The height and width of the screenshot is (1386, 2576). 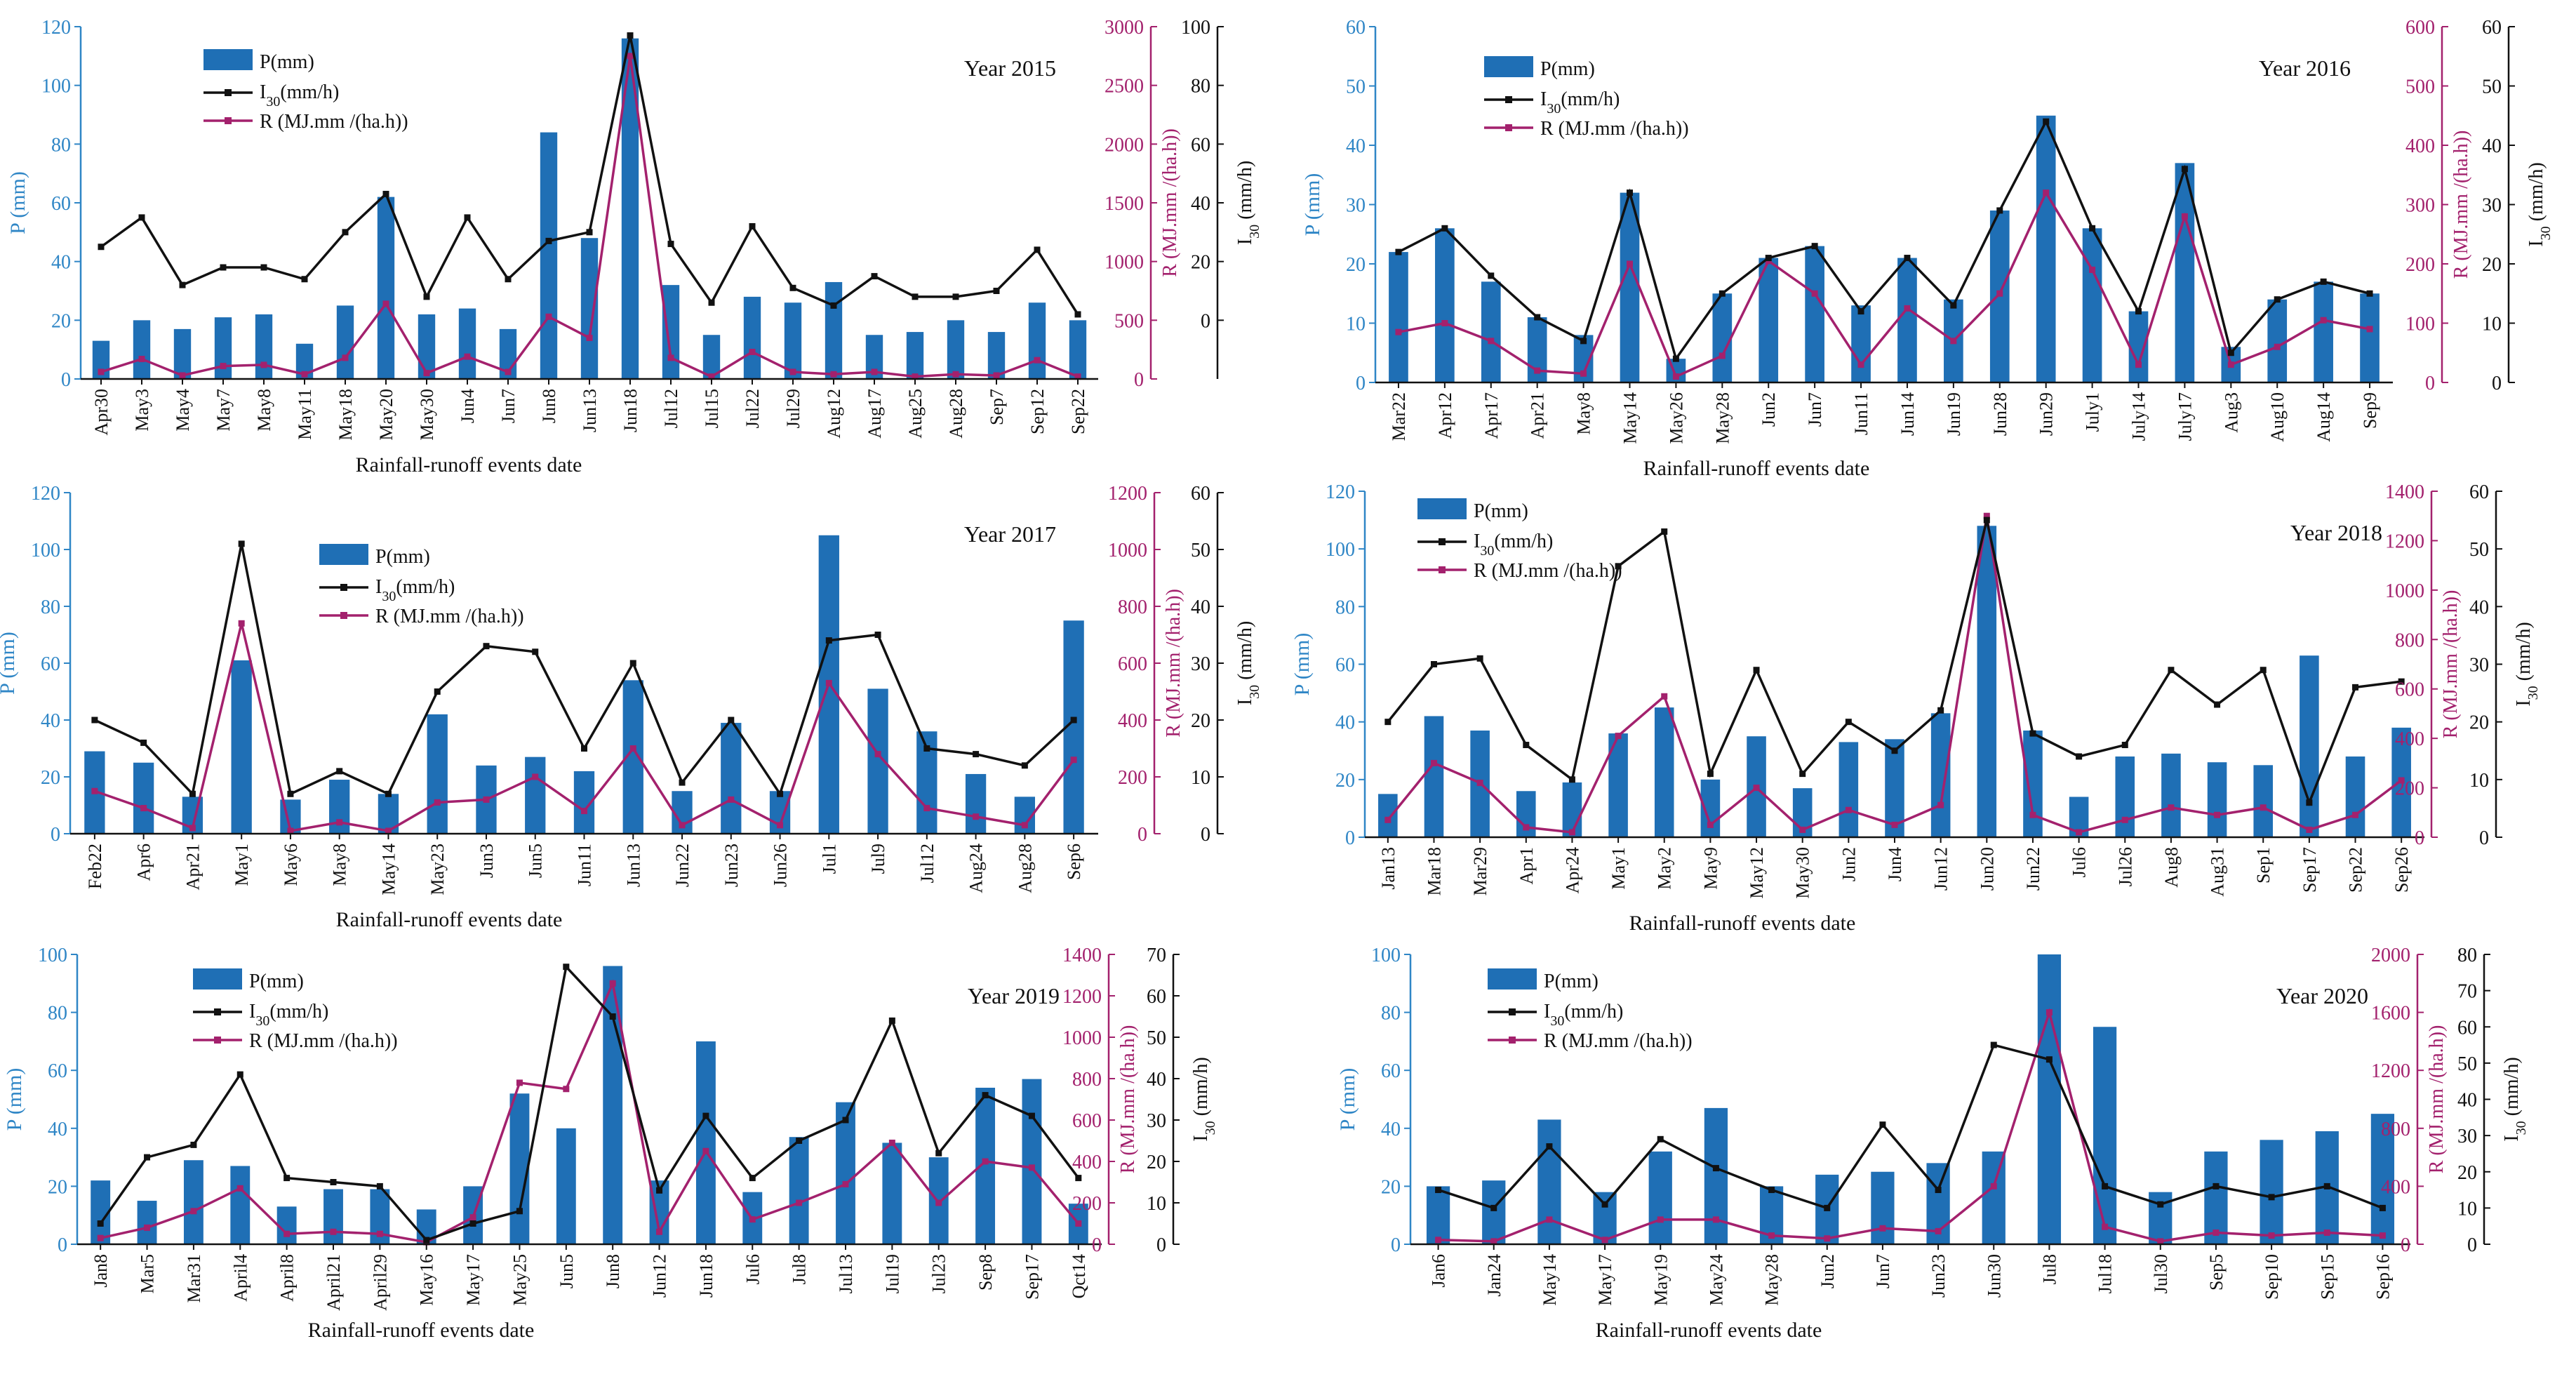 What do you see at coordinates (2370, 330) in the screenshot?
I see `point-r-Sep9` at bounding box center [2370, 330].